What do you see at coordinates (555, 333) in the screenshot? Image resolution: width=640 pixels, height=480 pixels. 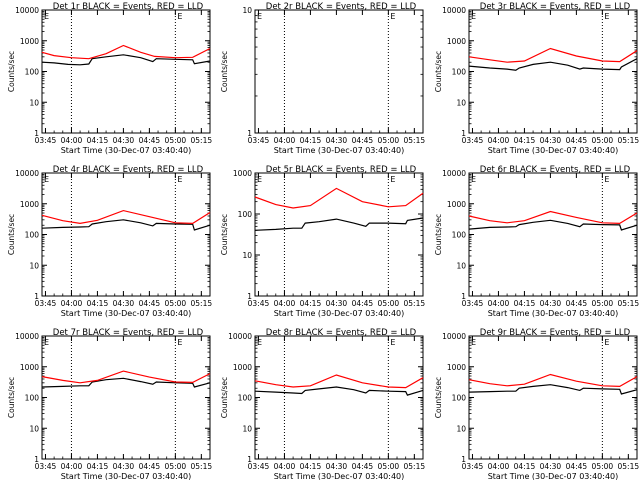 I see `panel-title: Det 9r BLACK = Events, RED = LLD` at bounding box center [555, 333].